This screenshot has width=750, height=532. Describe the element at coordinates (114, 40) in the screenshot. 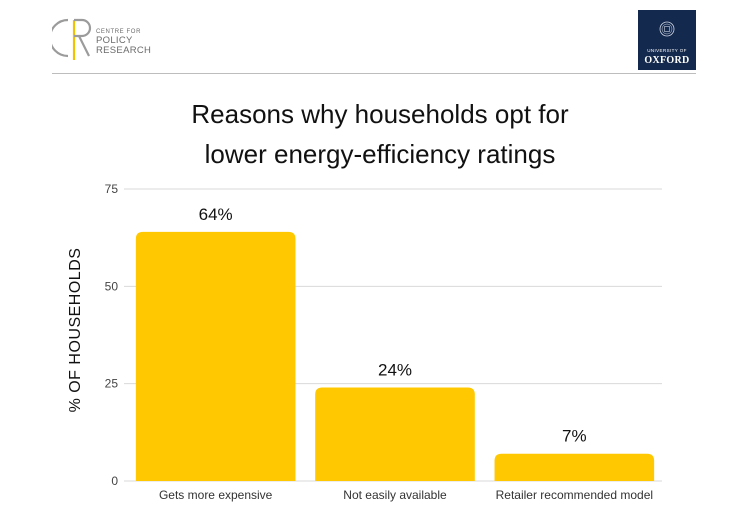

I see `cpr-logo-line2: POLICY` at that location.